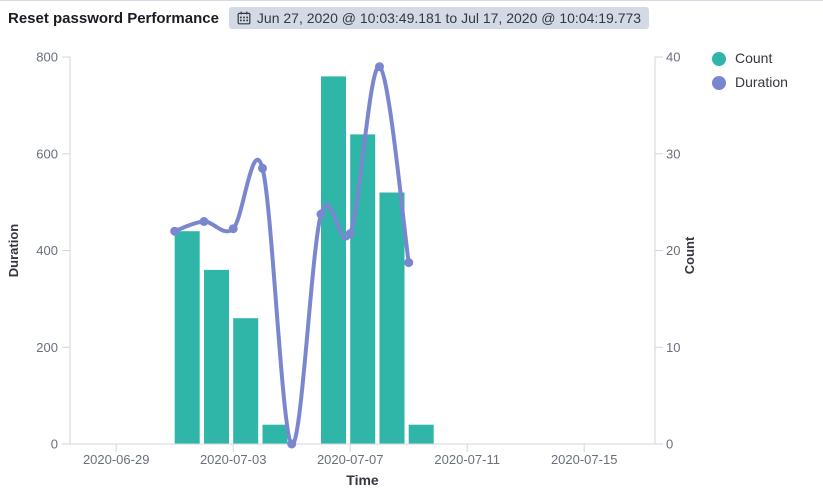 The height and width of the screenshot is (501, 823). What do you see at coordinates (719, 58) in the screenshot?
I see `count-series-dot` at bounding box center [719, 58].